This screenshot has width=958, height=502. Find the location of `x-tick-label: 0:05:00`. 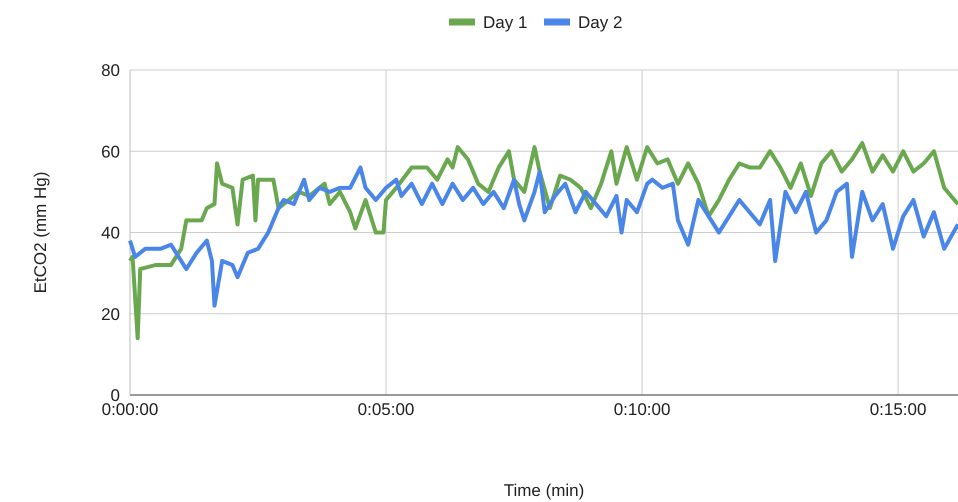

x-tick-label: 0:05:00 is located at coordinates (386, 409).